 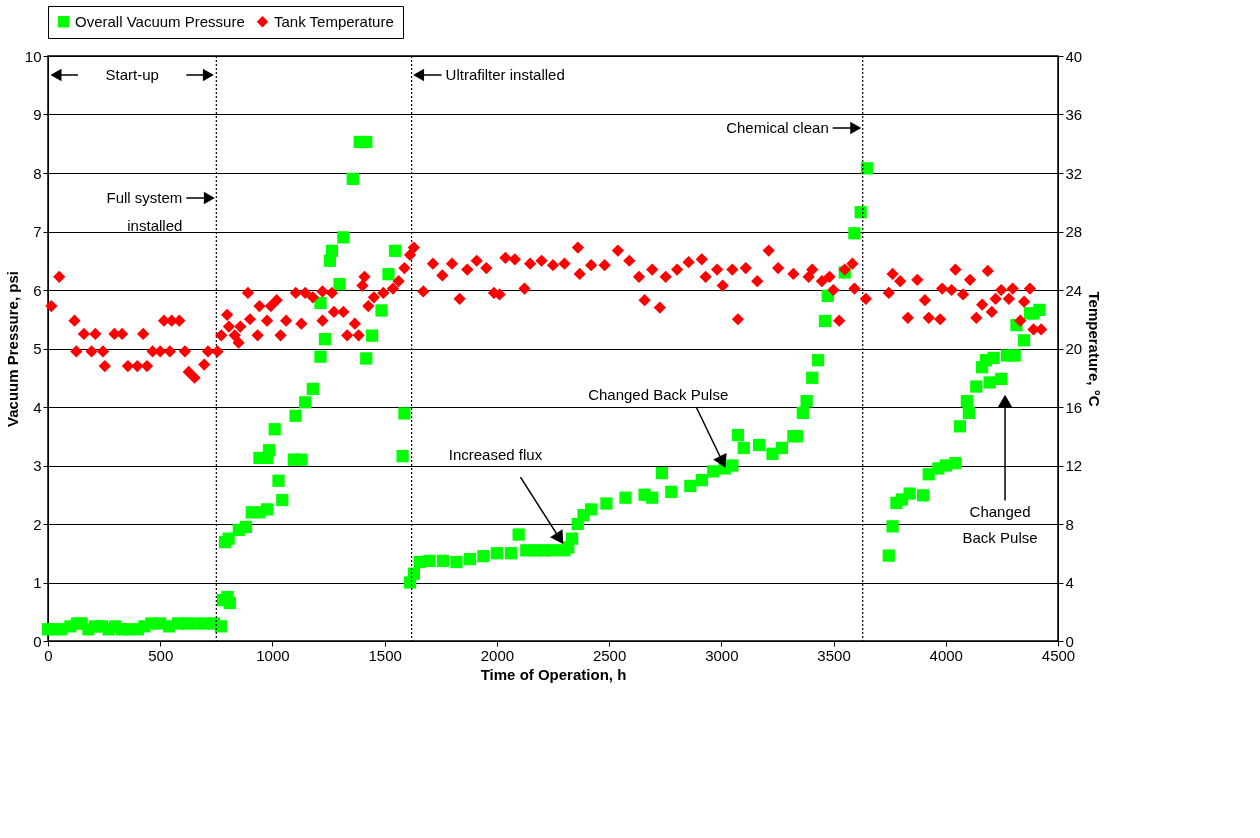 I want to click on x-tick-label: 3000, so click(x=722, y=655).